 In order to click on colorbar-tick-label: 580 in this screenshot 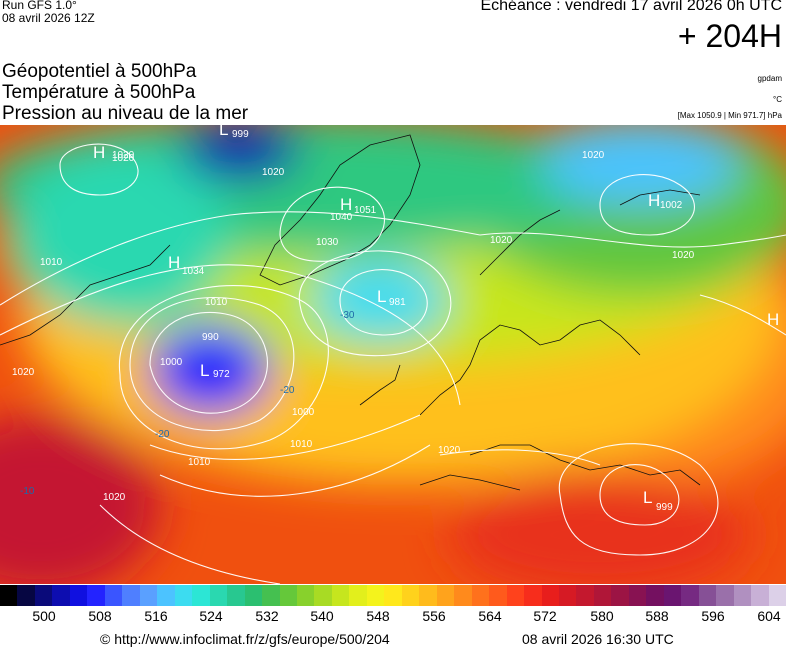, I will do `click(602, 616)`.